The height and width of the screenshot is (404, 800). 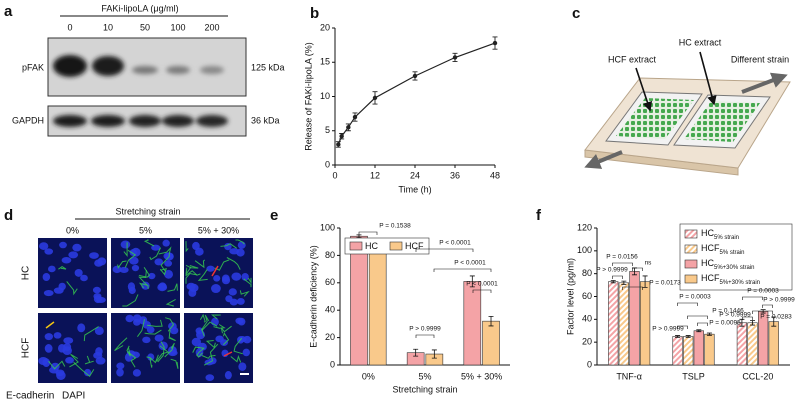 What do you see at coordinates (764, 83) in the screenshot?
I see `strain-arrow` at bounding box center [764, 83].